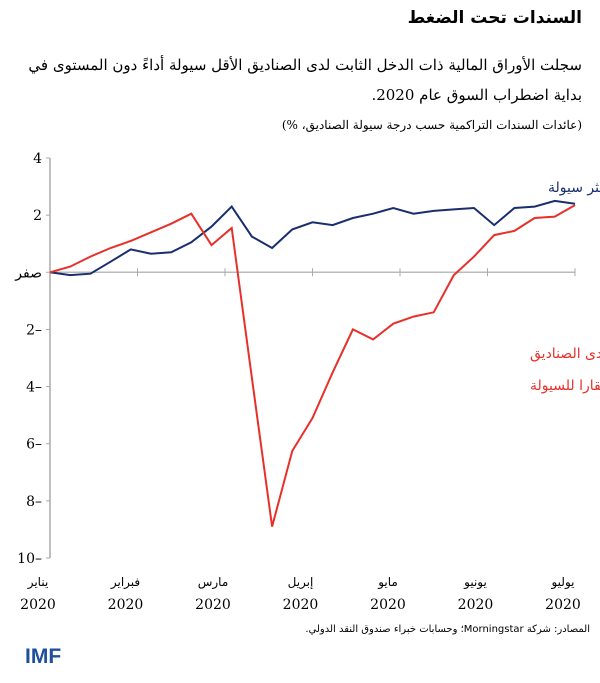  What do you see at coordinates (37, 216) in the screenshot?
I see `y-tick-label: 2` at bounding box center [37, 216].